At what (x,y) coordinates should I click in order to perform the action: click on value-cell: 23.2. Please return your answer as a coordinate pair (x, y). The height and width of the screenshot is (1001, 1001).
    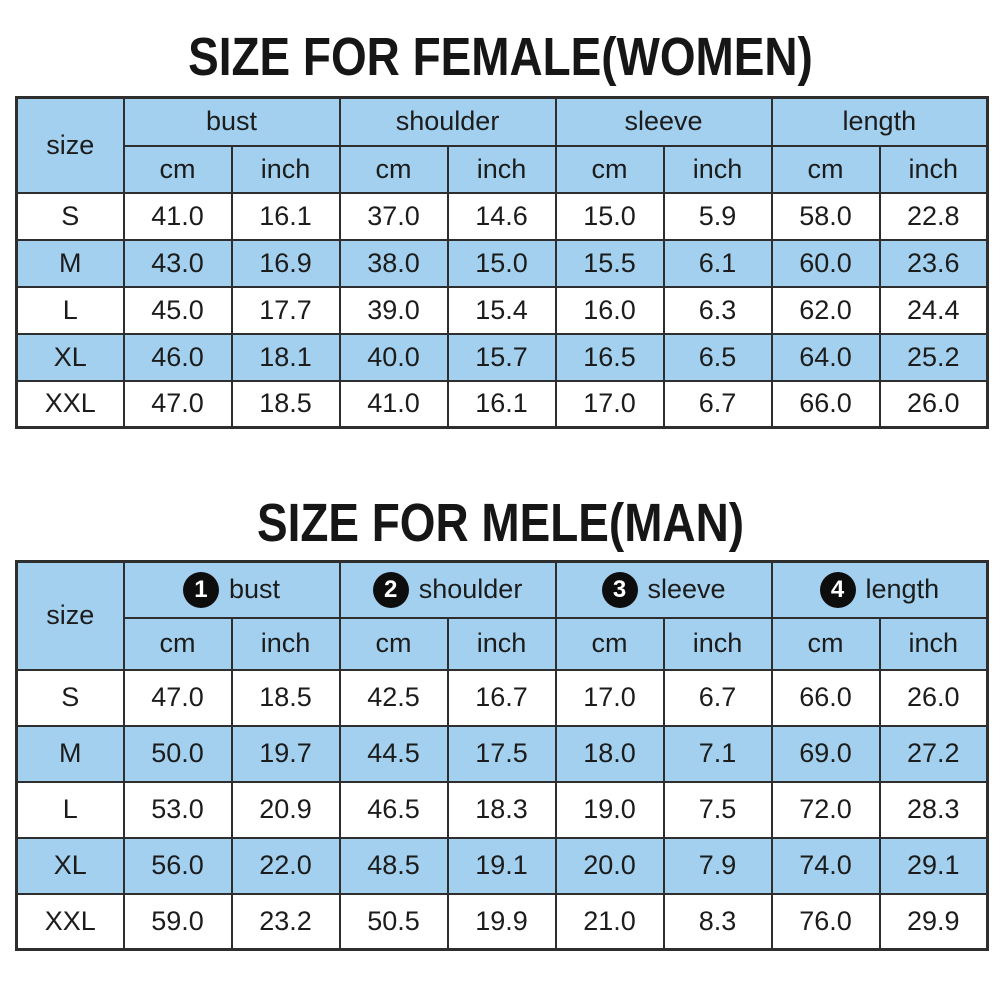
    Looking at the image, I should click on (285, 921).